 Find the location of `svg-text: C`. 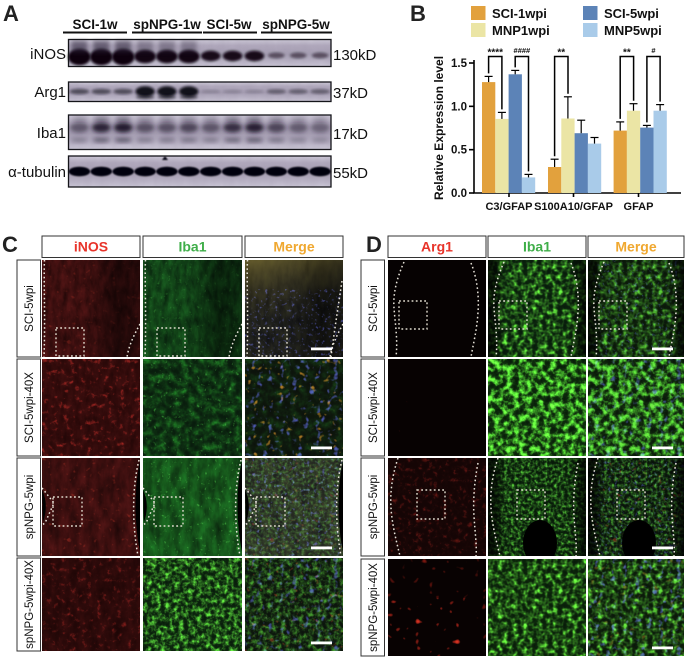

svg-text: C is located at coordinates (10, 244).